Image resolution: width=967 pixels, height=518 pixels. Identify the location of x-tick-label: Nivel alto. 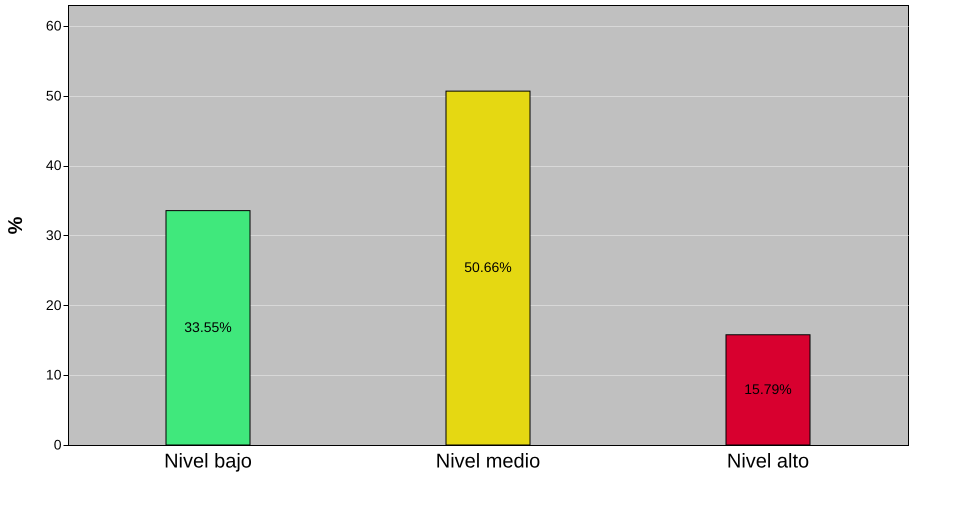
(768, 461).